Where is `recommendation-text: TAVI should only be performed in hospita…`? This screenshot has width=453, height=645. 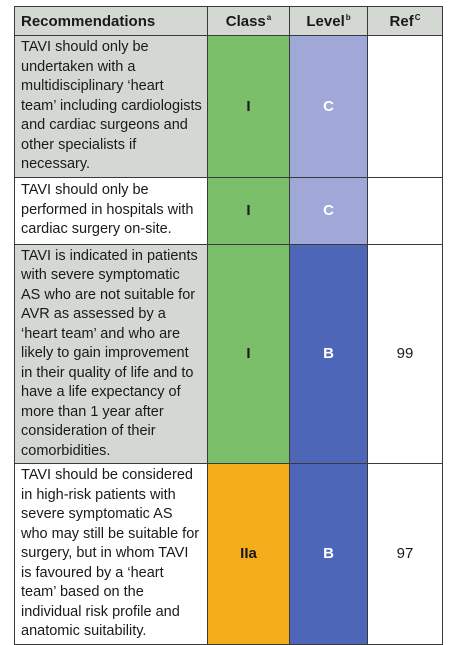 recommendation-text: TAVI should only be performed in hospita… is located at coordinates (111, 210).